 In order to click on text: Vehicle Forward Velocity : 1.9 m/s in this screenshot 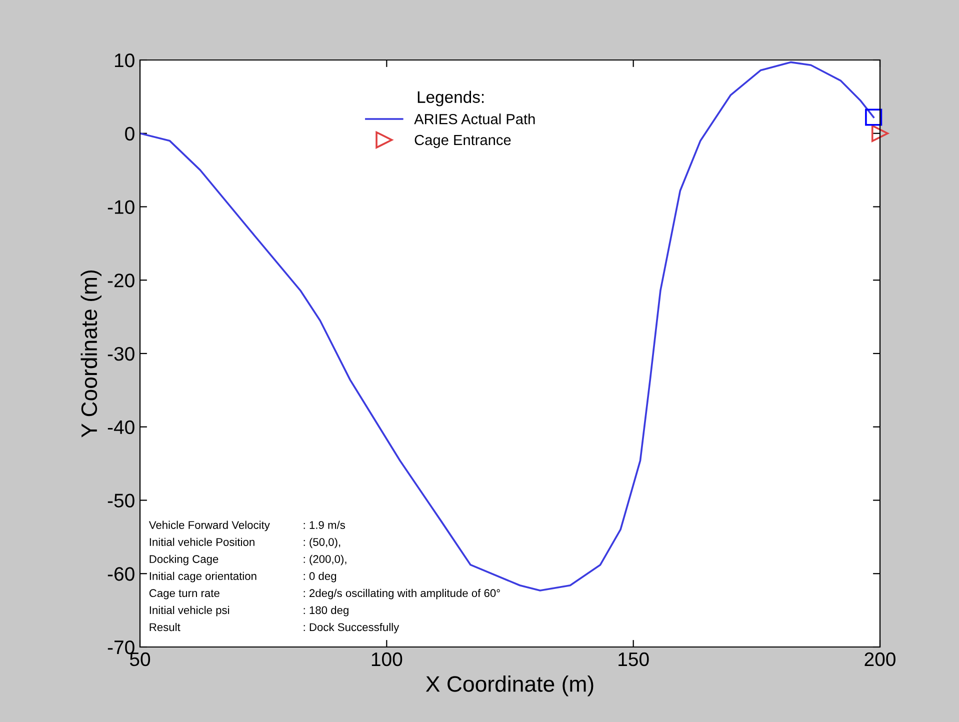, I will do `click(247, 526)`.